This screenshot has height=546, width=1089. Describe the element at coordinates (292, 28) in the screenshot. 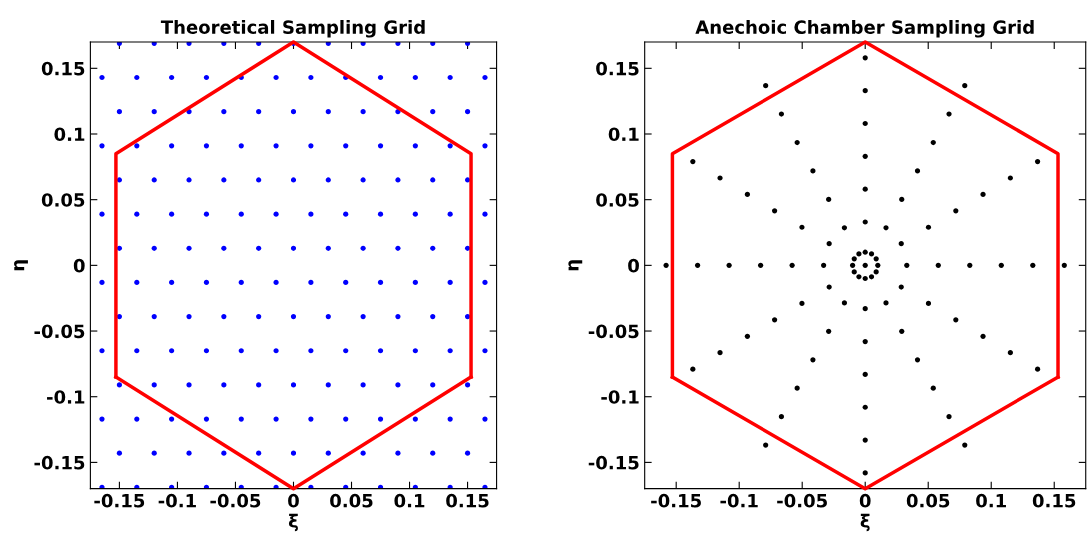

I see `chart-title: Theoretical Sampling Grid` at that location.